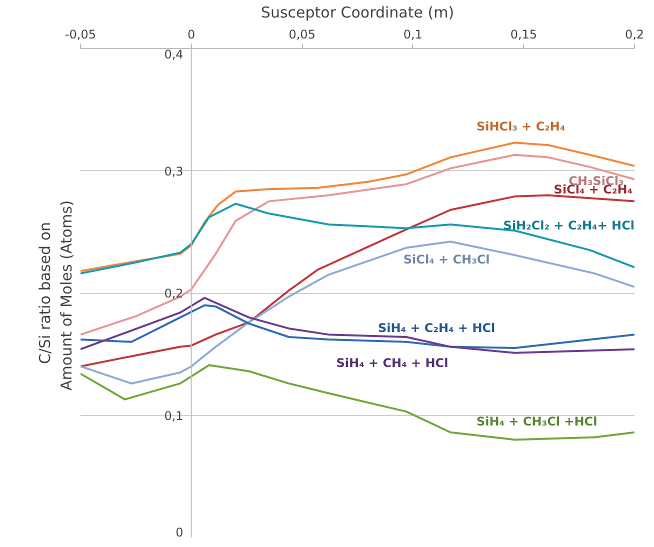  What do you see at coordinates (412, 35) in the screenshot?
I see `x-tick-label: 0,1` at bounding box center [412, 35].